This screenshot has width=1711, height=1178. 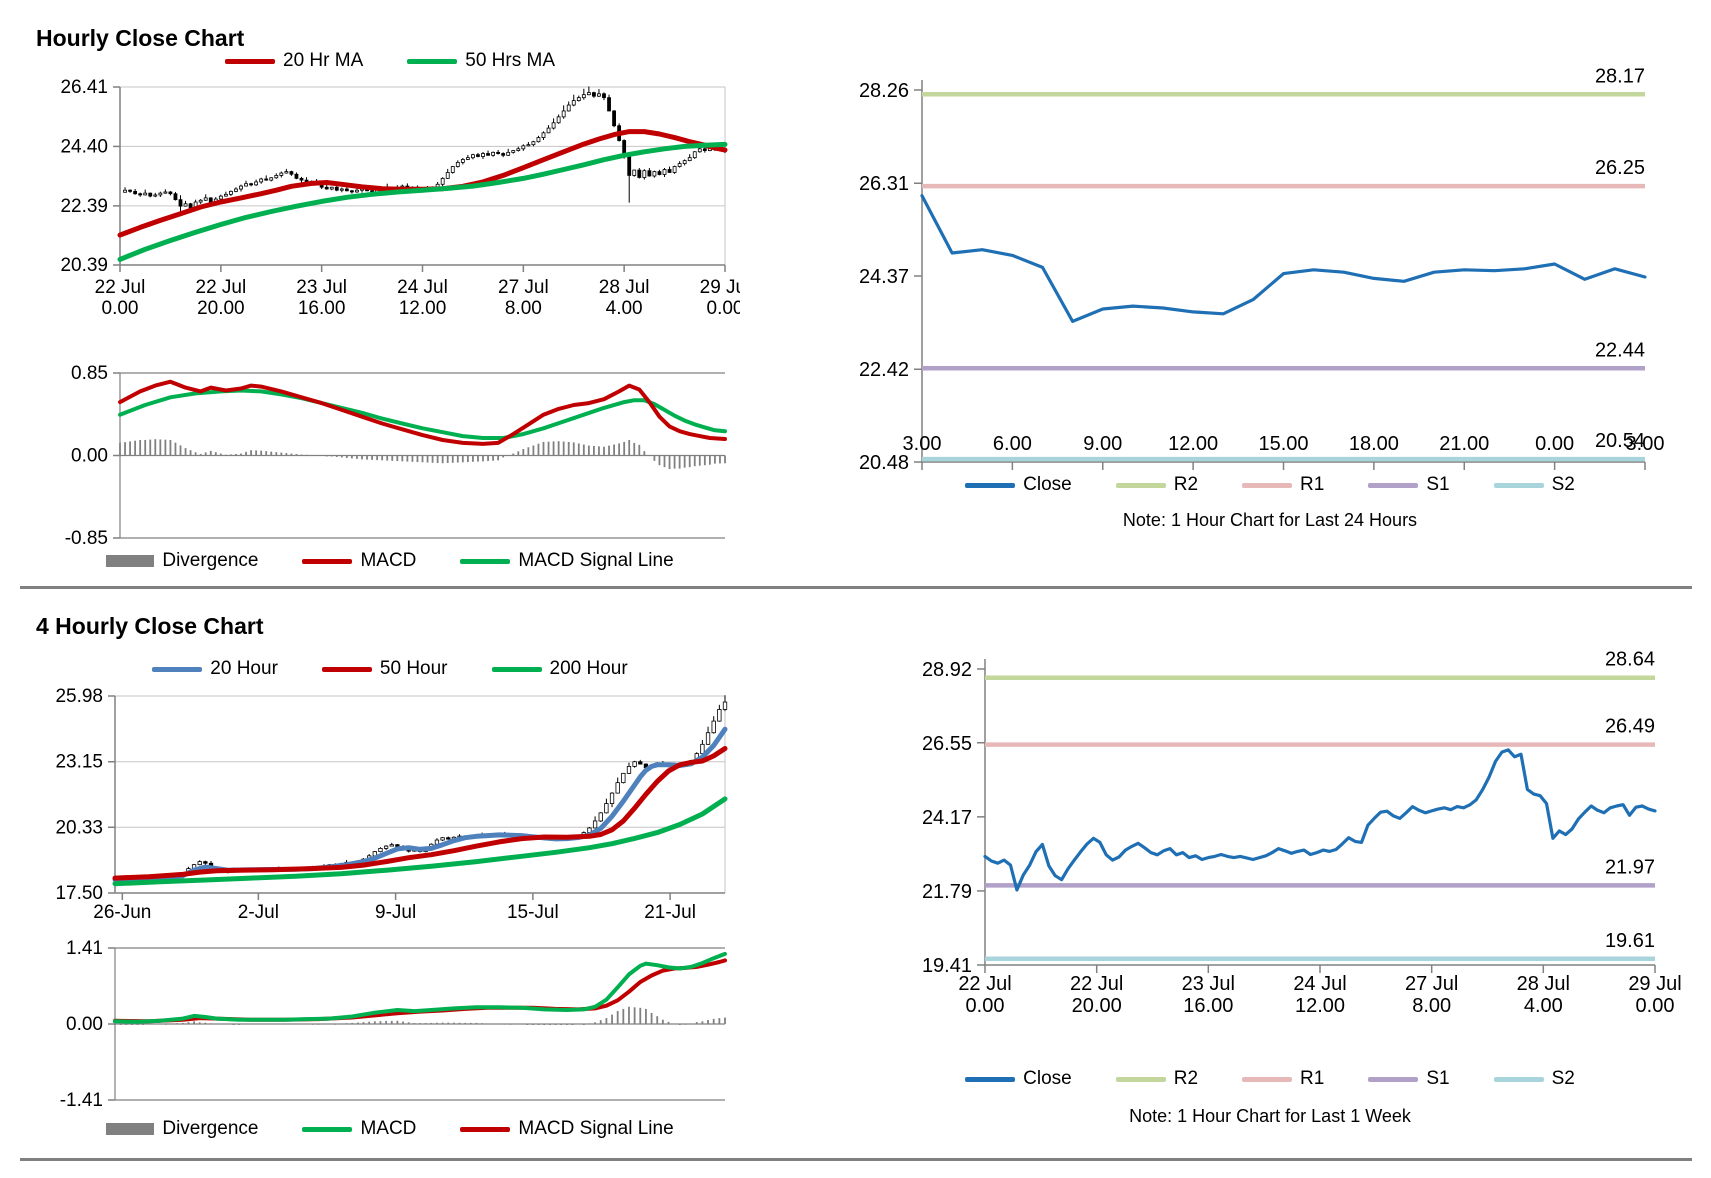 I want to click on legend-item-label: 50 Hour, so click(x=413, y=668).